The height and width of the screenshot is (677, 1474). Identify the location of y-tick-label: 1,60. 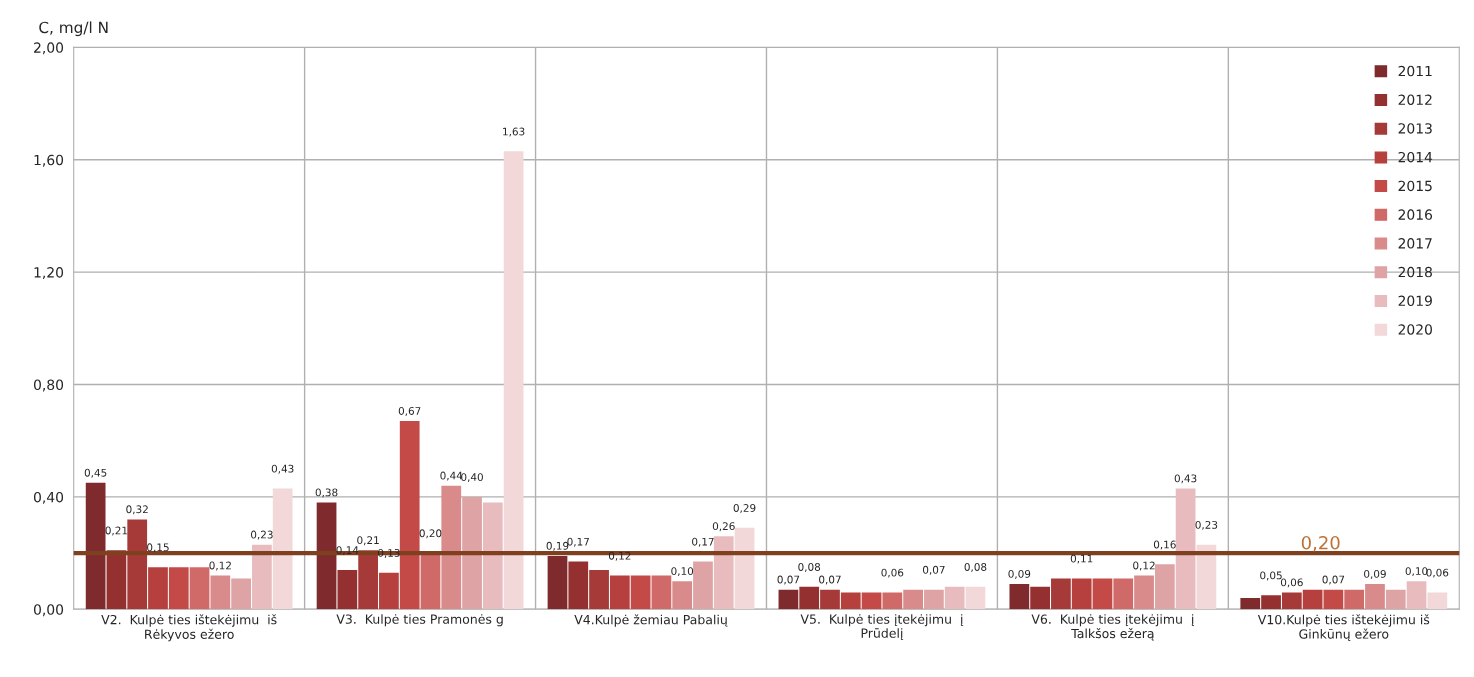
(49, 160).